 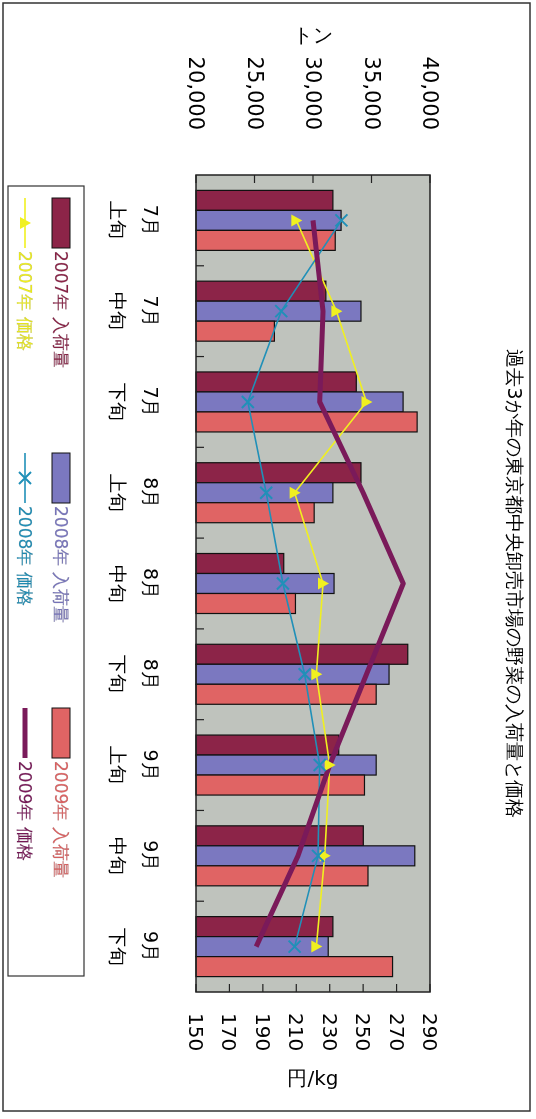 What do you see at coordinates (25, 556) in the screenshot?
I see `text: 2008年 価格` at bounding box center [25, 556].